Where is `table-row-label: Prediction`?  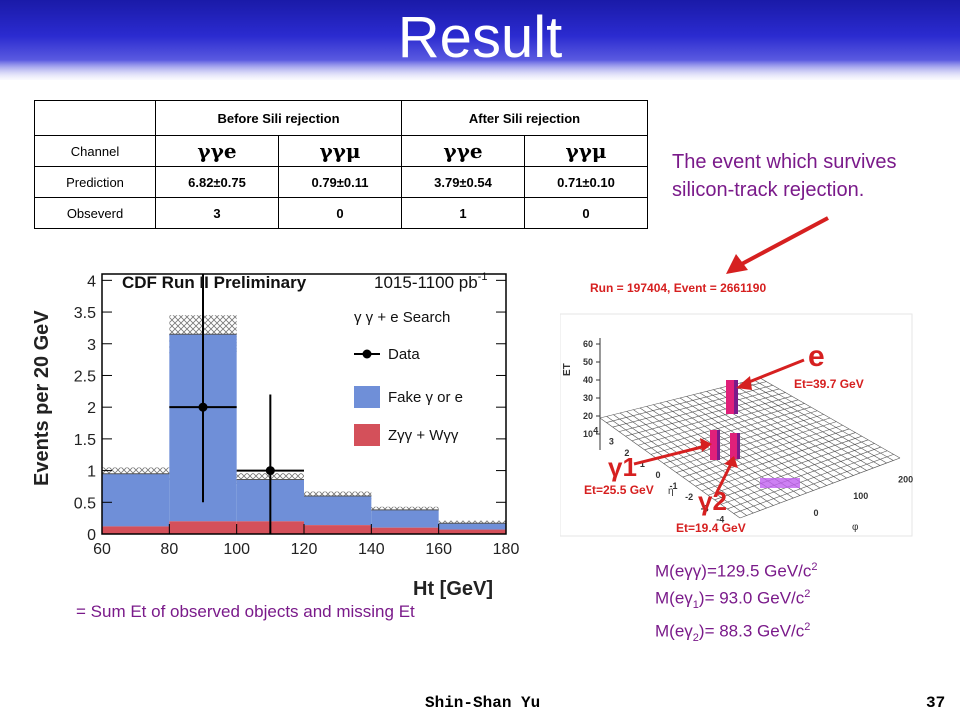
table-row-label: Prediction is located at coordinates (95, 182).